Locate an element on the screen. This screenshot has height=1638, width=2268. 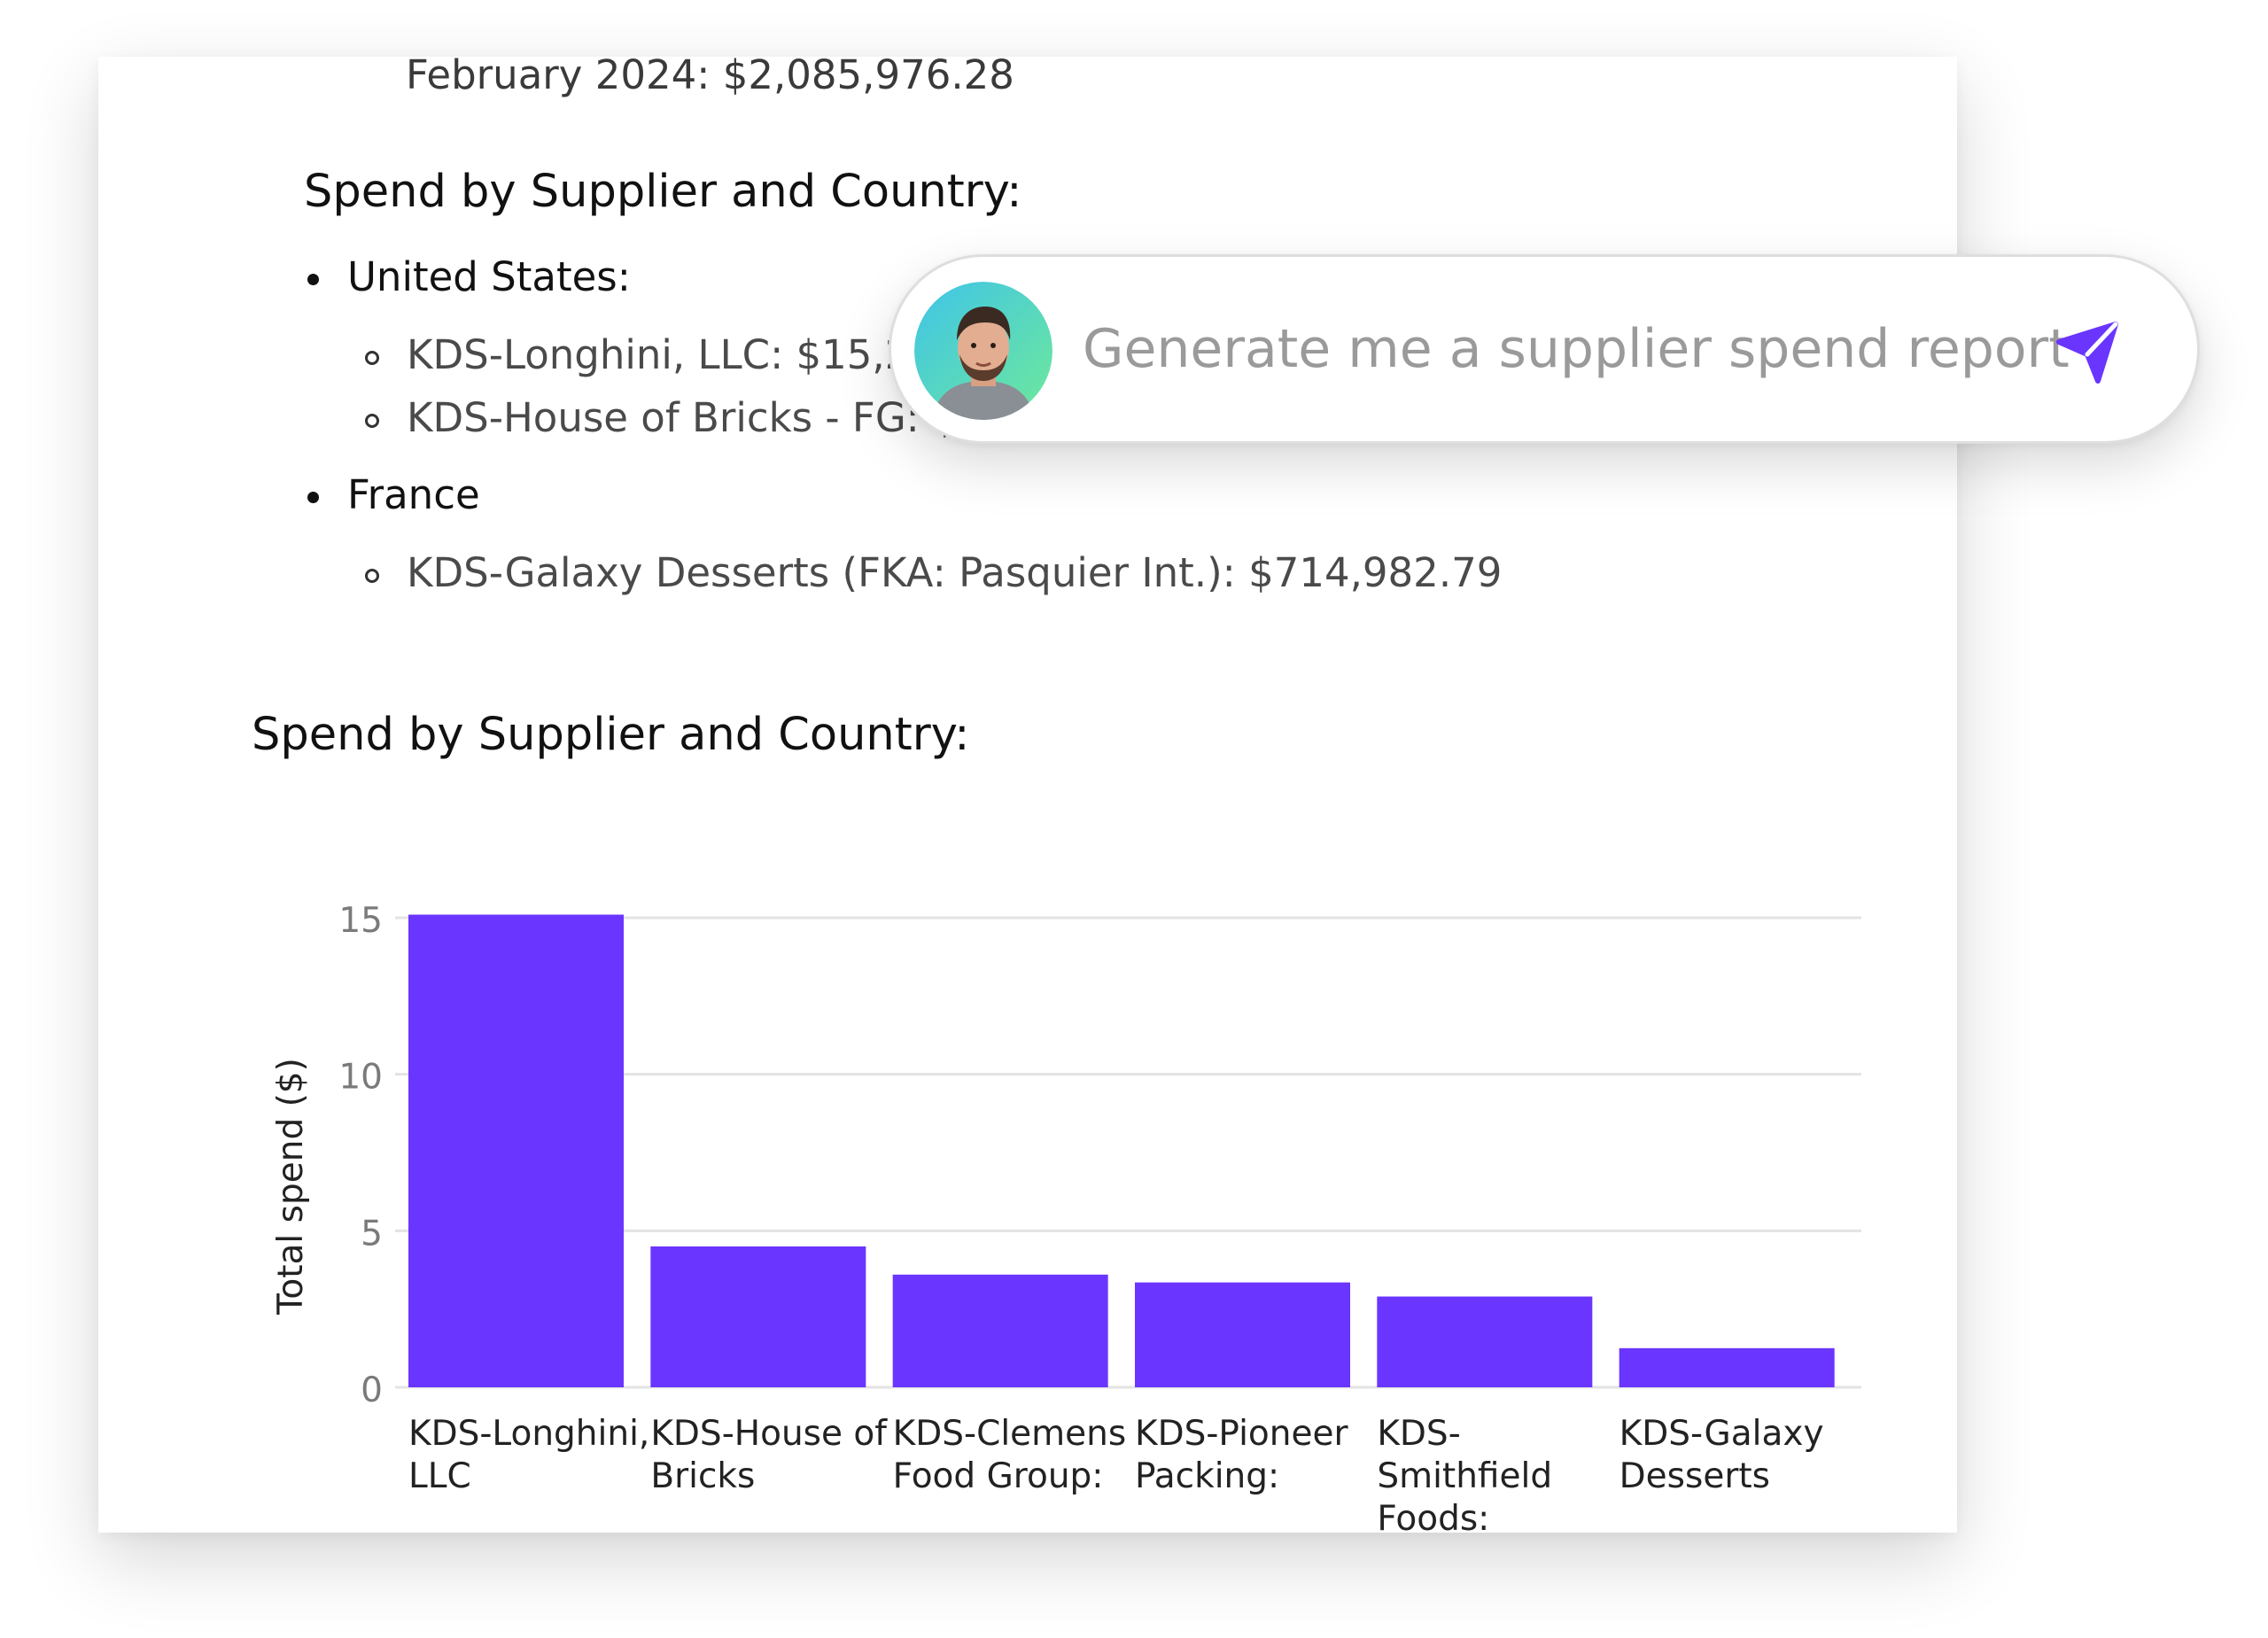
supplier-item-house-of-bricks: KDS-House of Bricks - FG: $ is located at coordinates (661, 417).